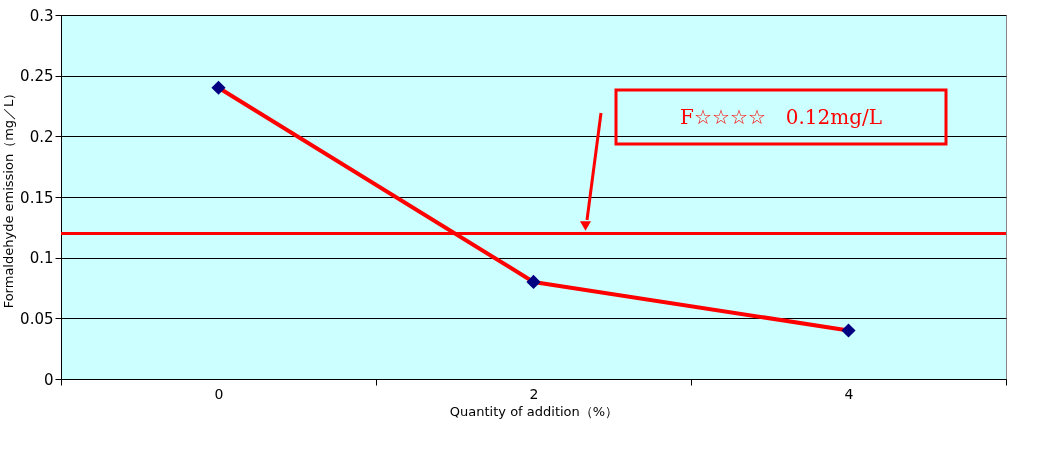 This screenshot has width=1044, height=468. What do you see at coordinates (41, 136) in the screenshot?
I see `y-tick-label: 0.2` at bounding box center [41, 136].